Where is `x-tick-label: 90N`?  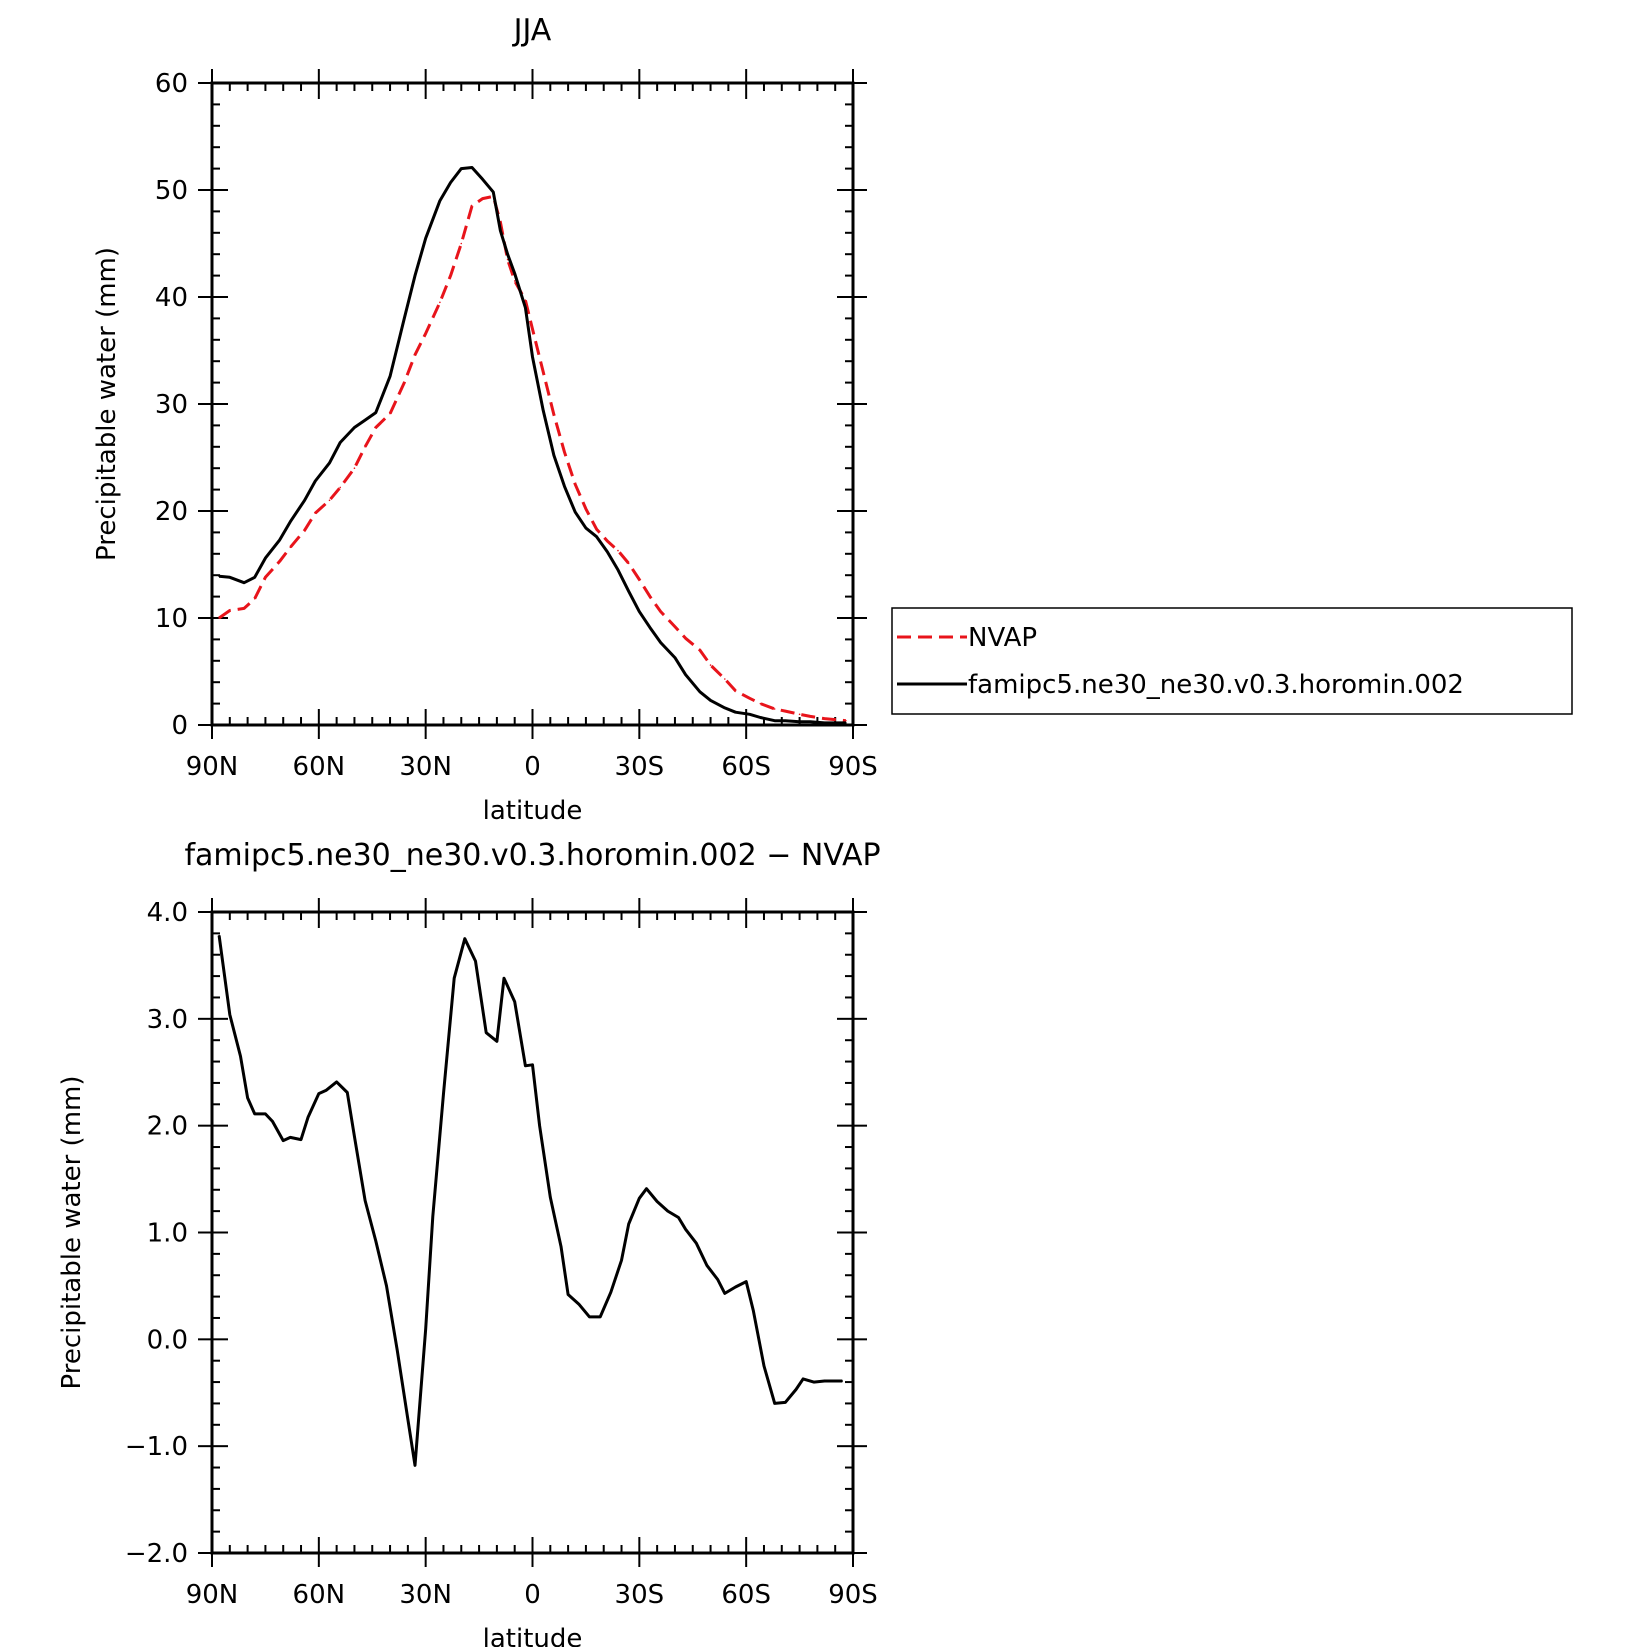 x-tick-label: 90N is located at coordinates (212, 1595).